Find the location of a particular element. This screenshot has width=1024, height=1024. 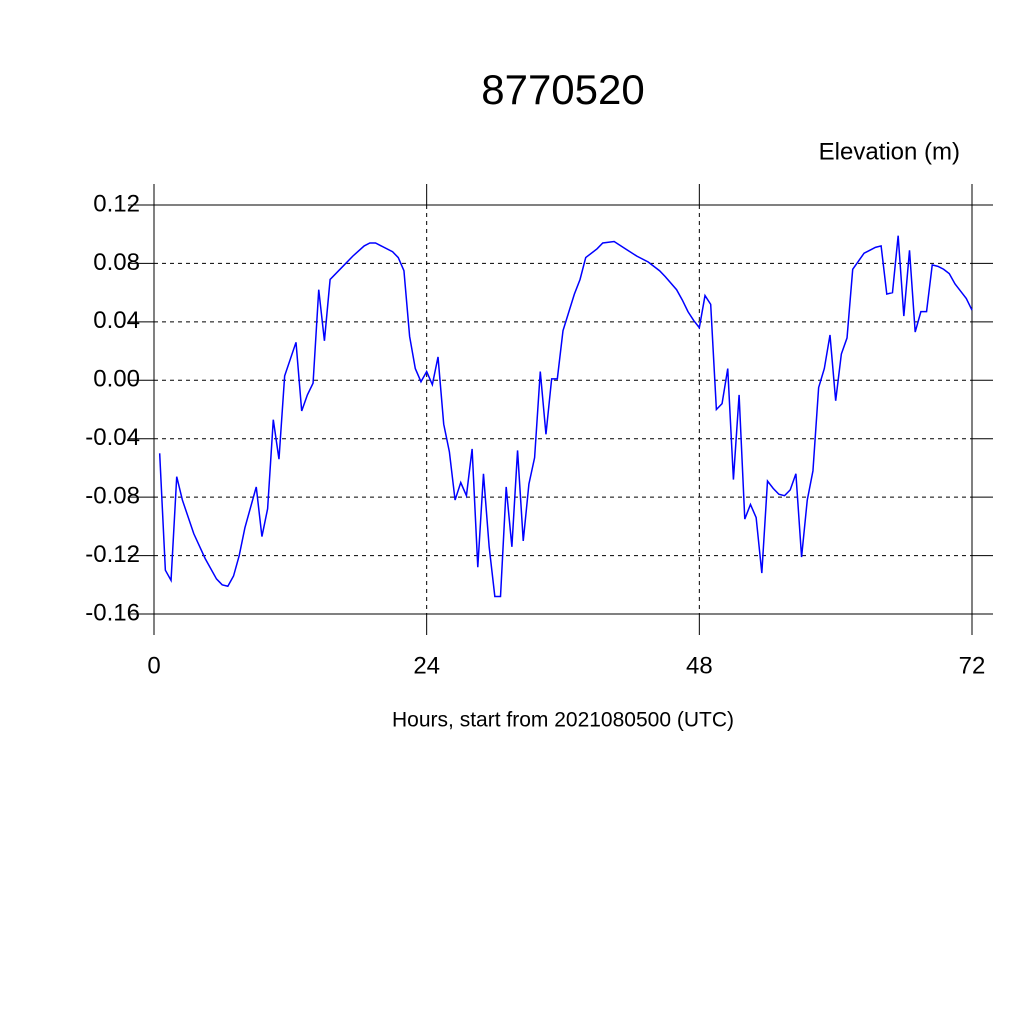

x-tick-label: 48 is located at coordinates (699, 665).